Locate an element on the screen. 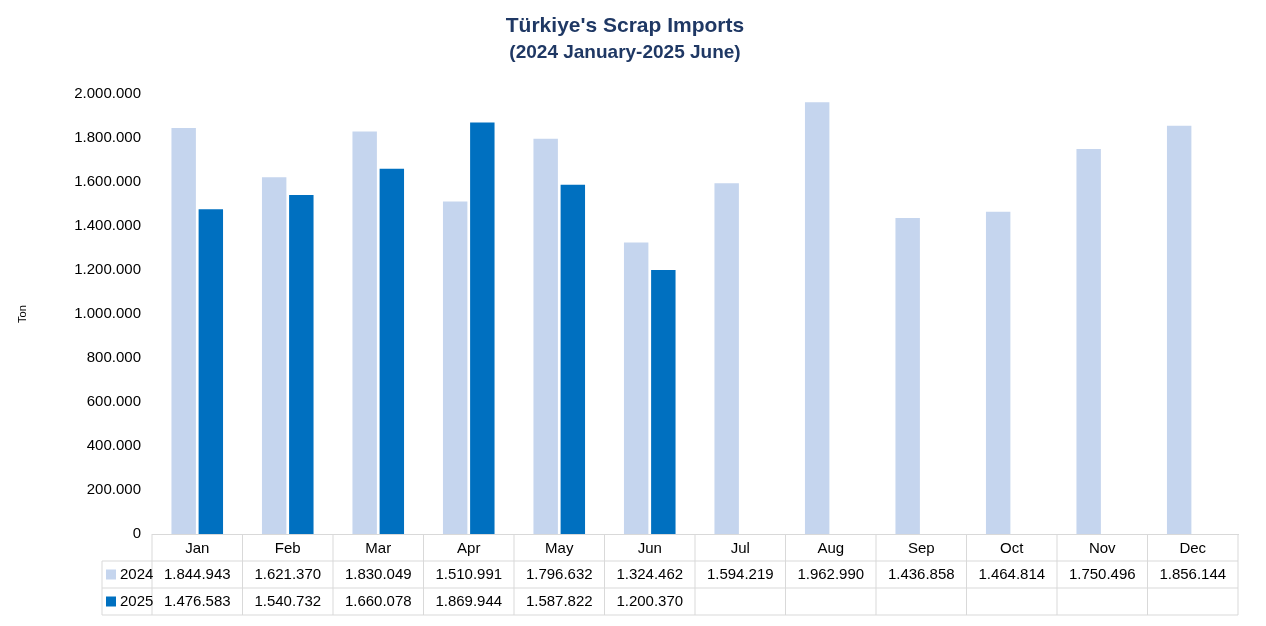  data-label: 1.324.462 is located at coordinates (650, 573).